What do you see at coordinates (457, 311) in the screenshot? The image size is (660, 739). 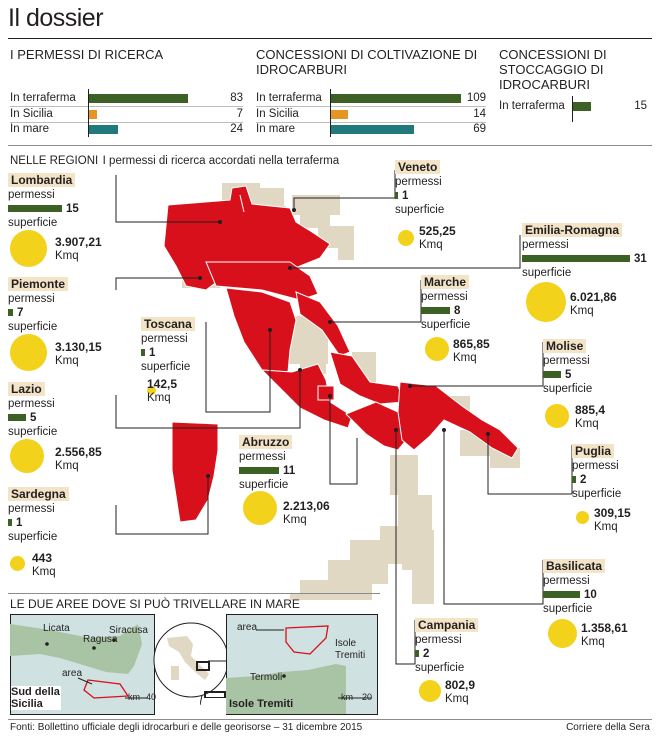 I see `permits-count: 8` at bounding box center [457, 311].